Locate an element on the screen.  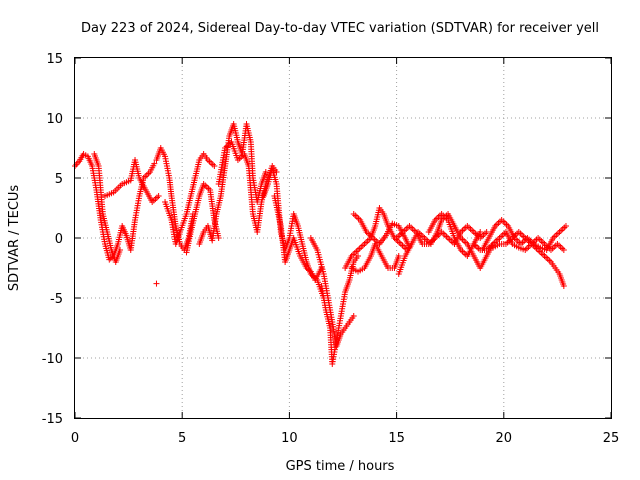
x-axis-label: GPS time / hours is located at coordinates (340, 466).